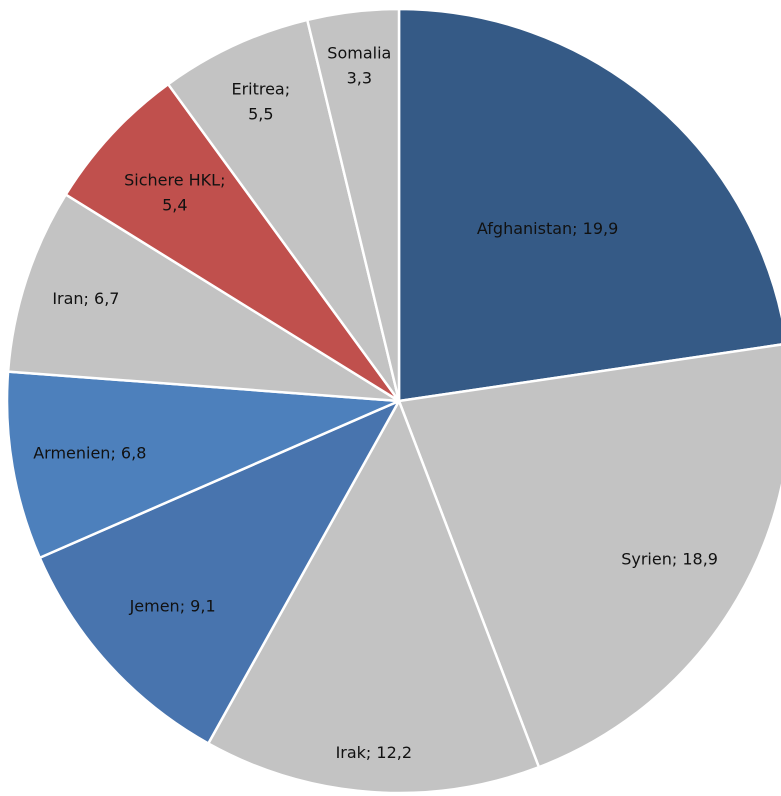 This screenshot has height=796, width=781. I want to click on slice-label-iran: Iran; 6,7, so click(85, 298).